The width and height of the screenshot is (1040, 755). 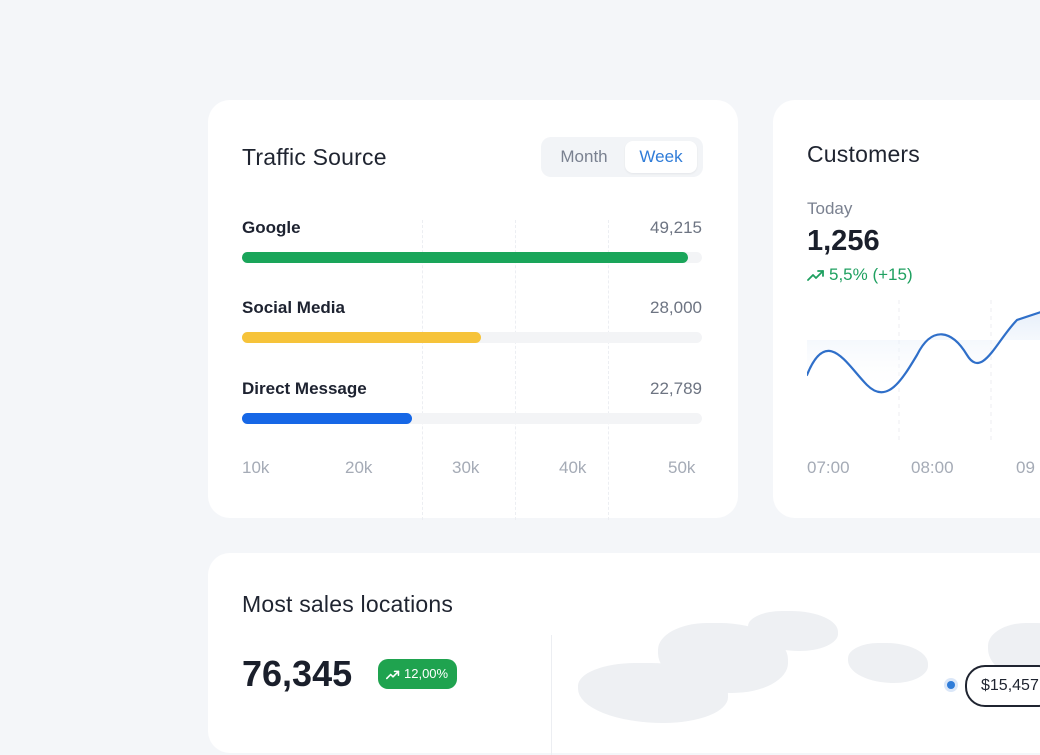 What do you see at coordinates (256, 467) in the screenshot?
I see `axis-tick-label: 10k` at bounding box center [256, 467].